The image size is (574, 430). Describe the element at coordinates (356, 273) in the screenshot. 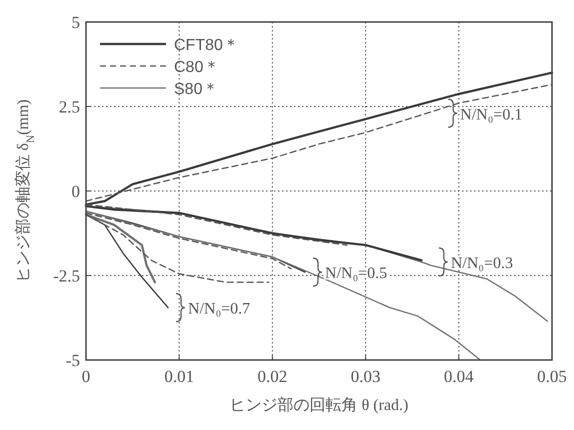

I see `annotation: N/N₀=0.5` at that location.